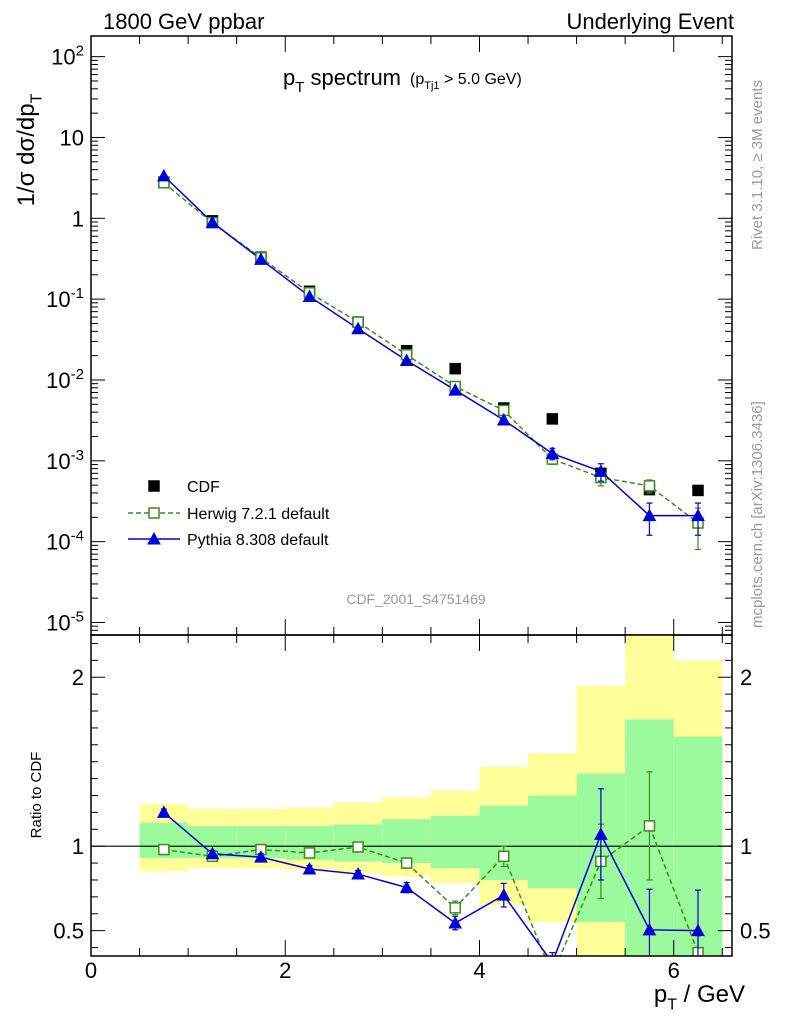 This screenshot has width=786, height=1024. I want to click on ratio-y-tick-label-left: 0.5, so click(68, 931).